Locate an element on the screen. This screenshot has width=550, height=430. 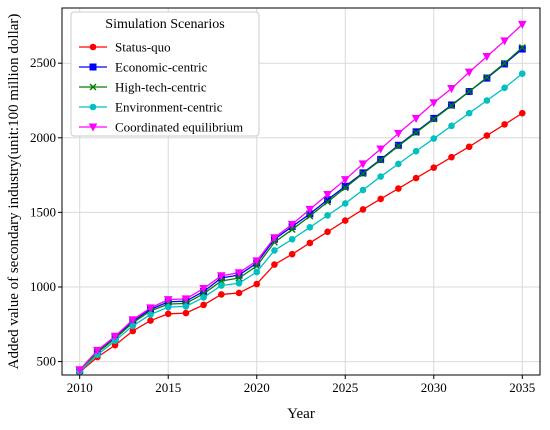
x-tick-label: 2010 is located at coordinates (80, 387).